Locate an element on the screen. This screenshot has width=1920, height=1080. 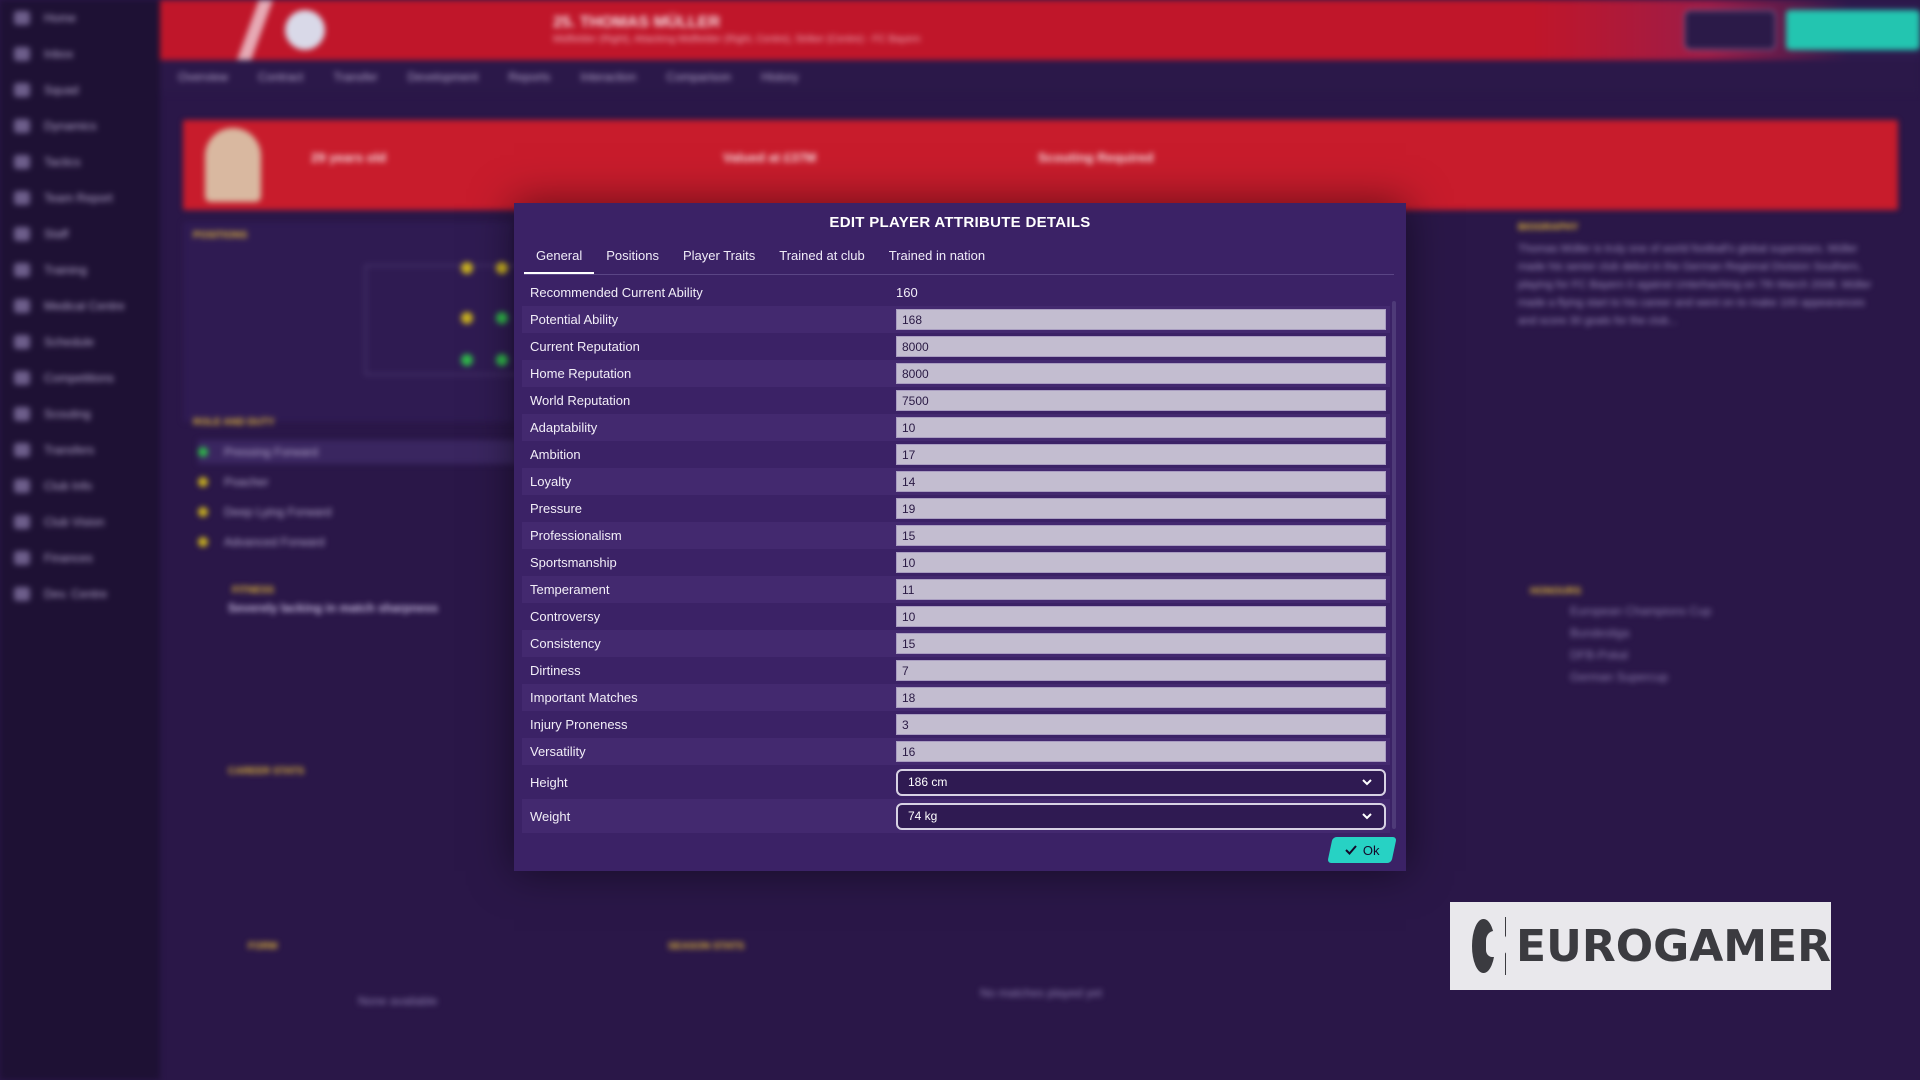
sidebar-item-label: Competitions is located at coordinates (79, 378).